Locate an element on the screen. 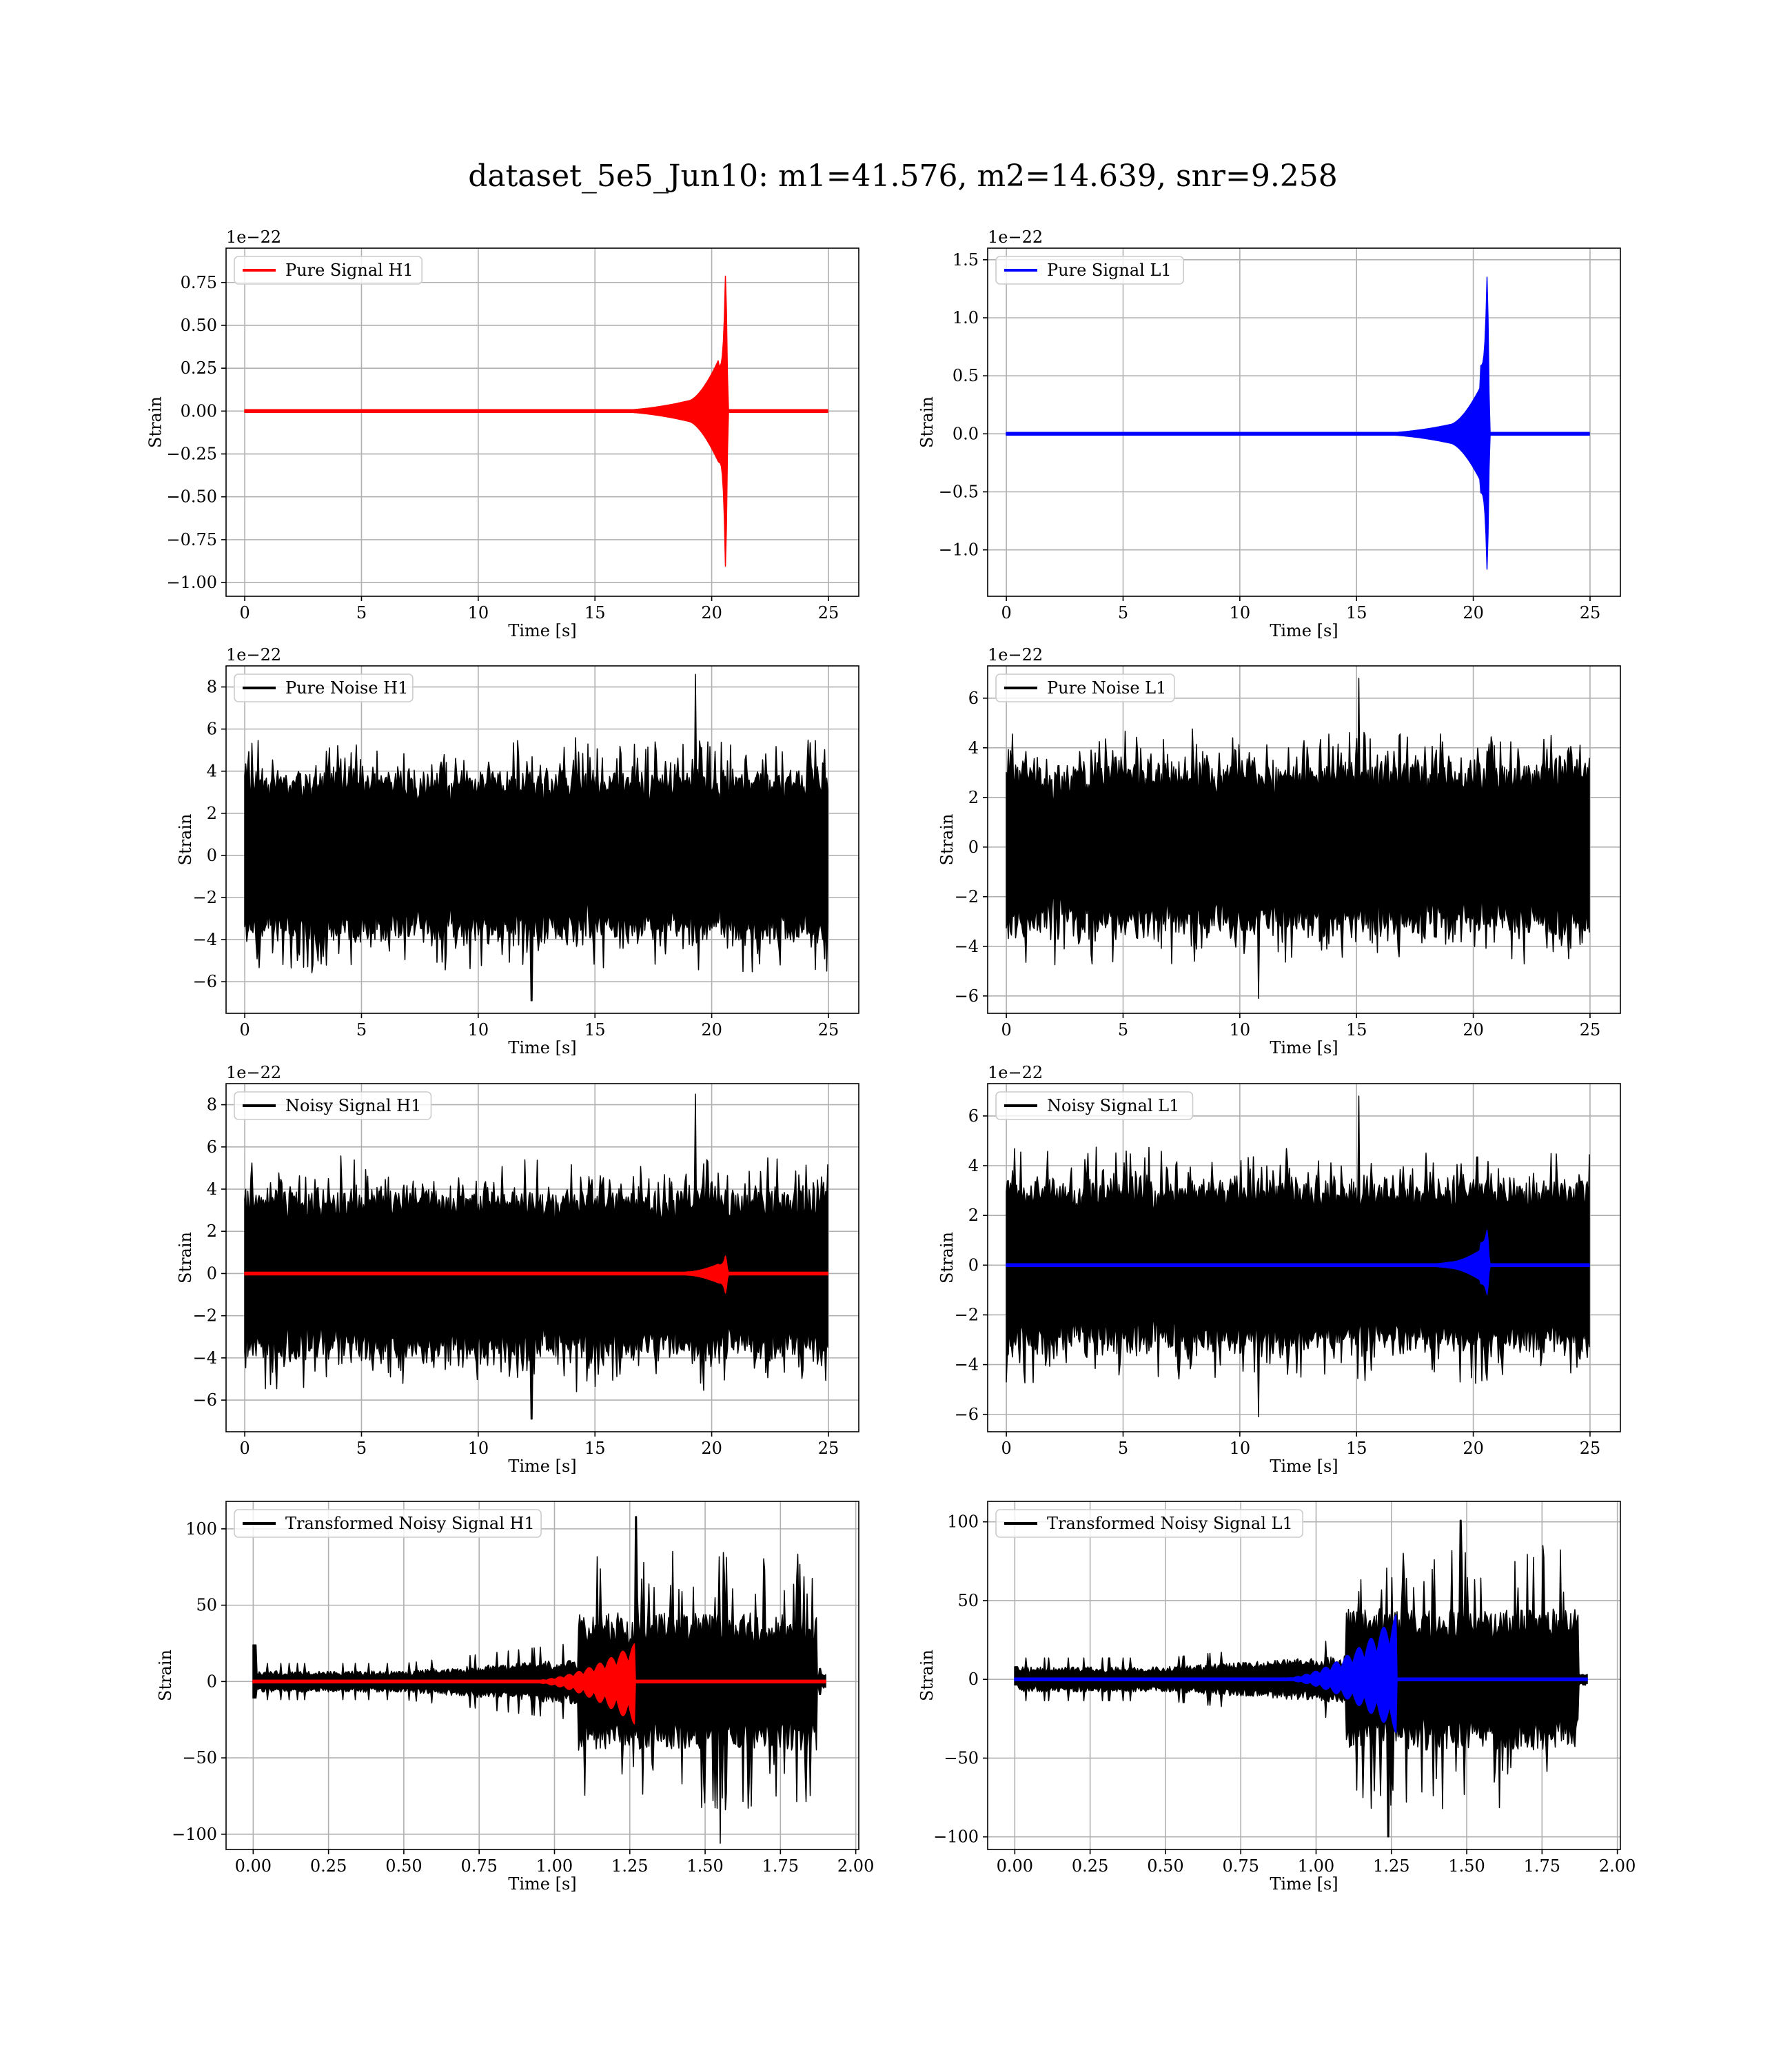 The height and width of the screenshot is (2068, 1792). series-noisy-signal-h1 is located at coordinates (536, 1256).